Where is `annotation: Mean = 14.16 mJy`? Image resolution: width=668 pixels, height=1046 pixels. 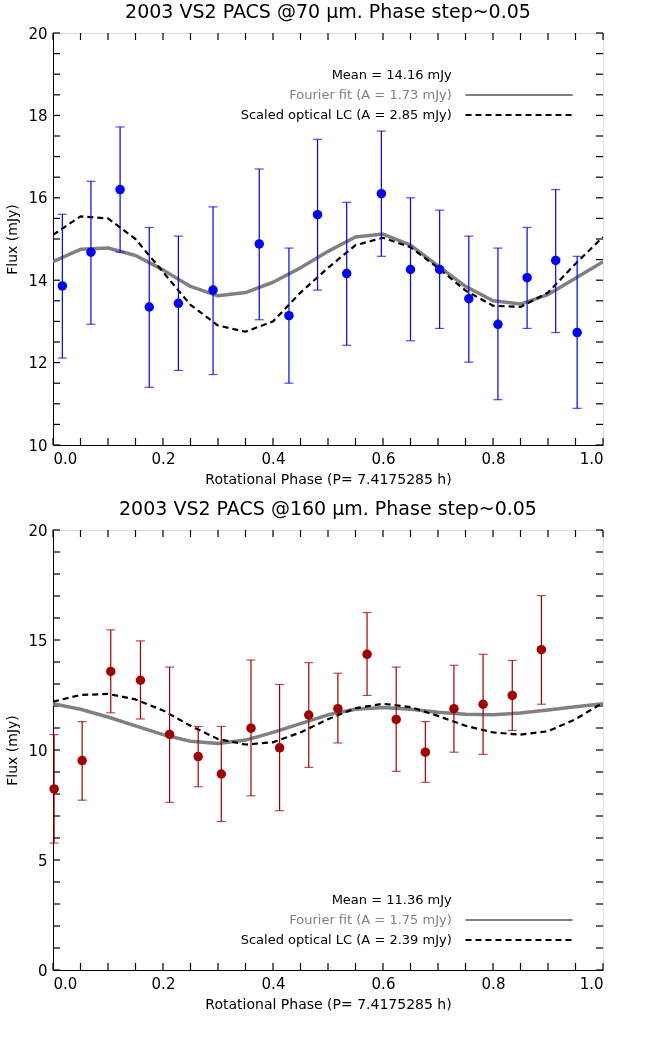
annotation: Mean = 14.16 mJy is located at coordinates (392, 74).